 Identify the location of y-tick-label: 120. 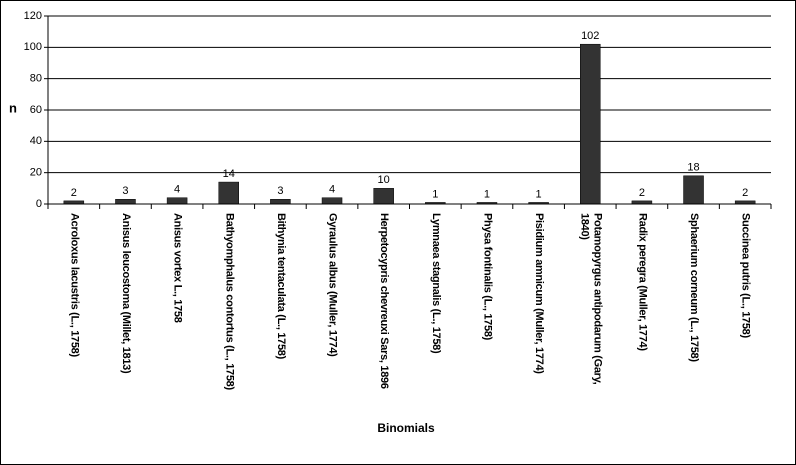
(33, 16).